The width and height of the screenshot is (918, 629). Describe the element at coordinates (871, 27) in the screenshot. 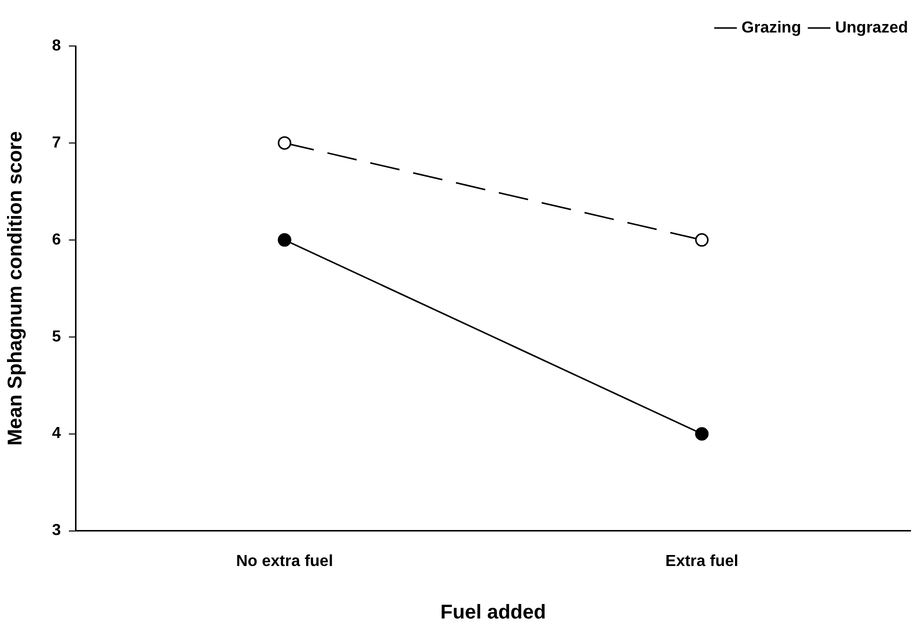

I see `legend-label: Ungrazed` at that location.